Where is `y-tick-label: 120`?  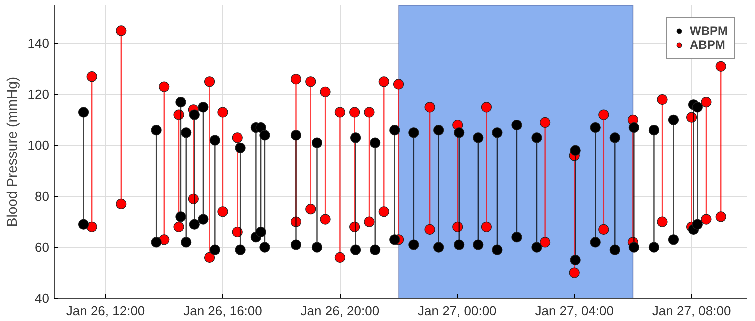
y-tick-label: 120 is located at coordinates (39, 94).